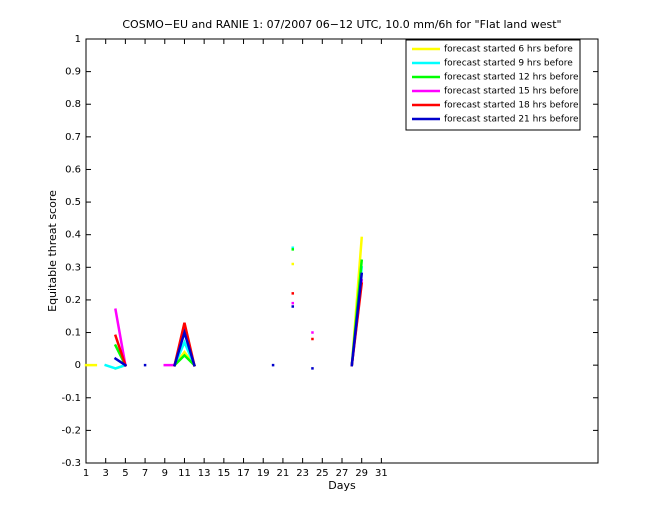  I want to click on x-tick-label: 19, so click(263, 473).